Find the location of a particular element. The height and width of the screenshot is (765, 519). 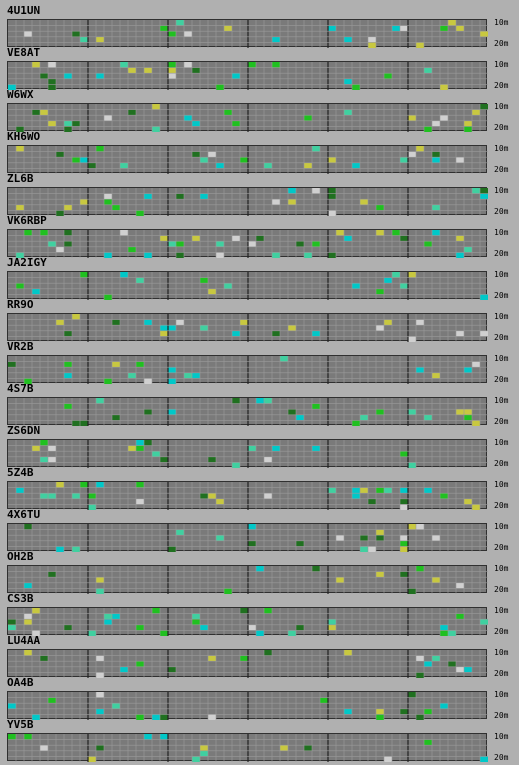

station-row: 4U1UN 10m 20m is located at coordinates (259, 26).